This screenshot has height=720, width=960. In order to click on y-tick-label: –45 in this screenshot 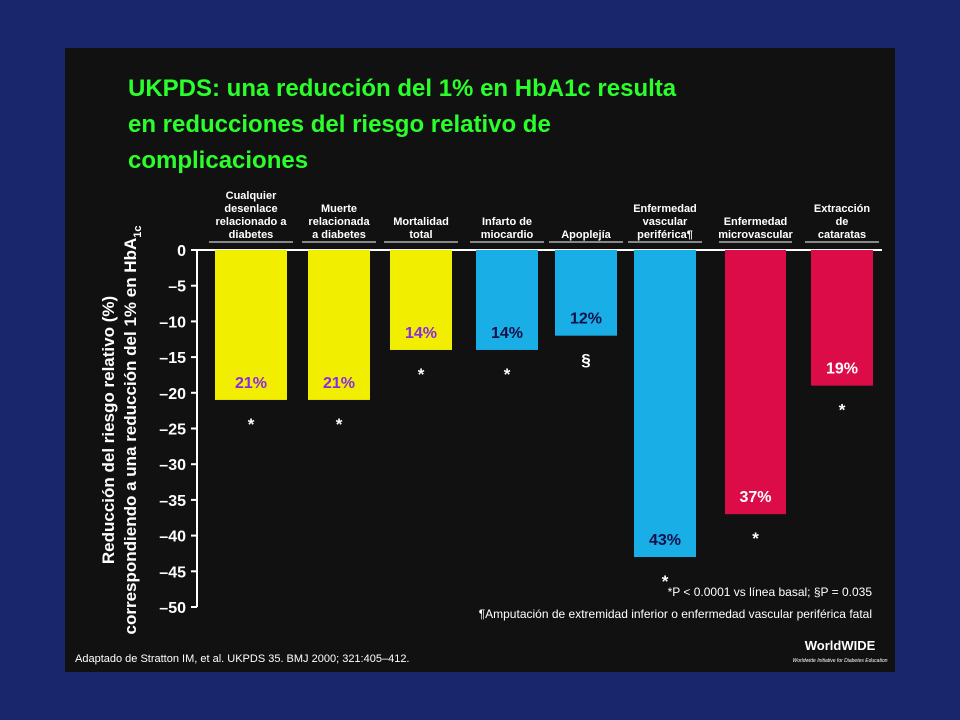, I will do `click(172, 572)`.